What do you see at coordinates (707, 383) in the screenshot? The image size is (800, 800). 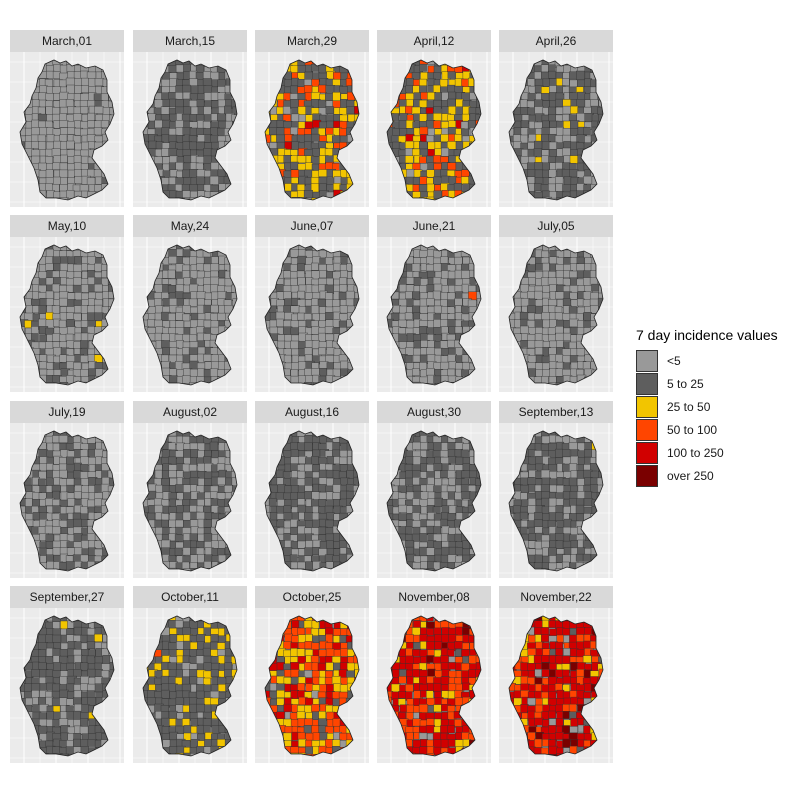 I see `legend-item: 5 to 25` at bounding box center [707, 383].